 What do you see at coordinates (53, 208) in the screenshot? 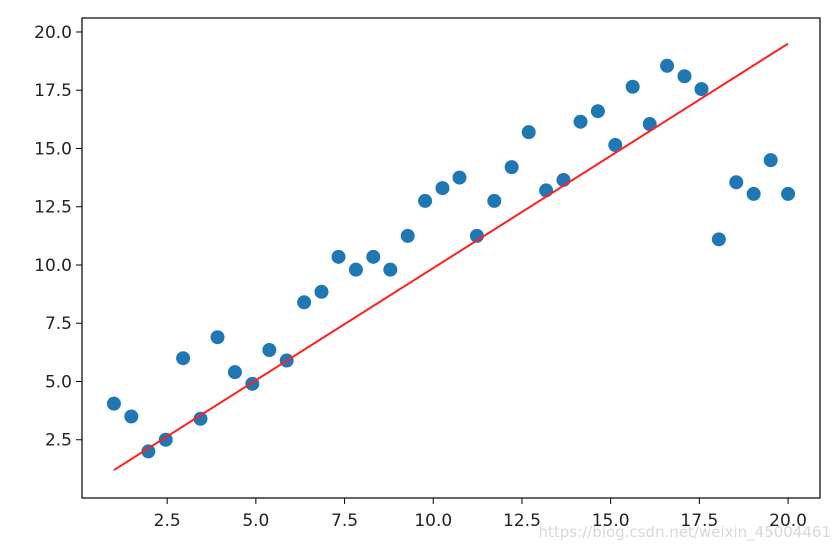
I see `y-tick-label: 12.5` at bounding box center [53, 208].